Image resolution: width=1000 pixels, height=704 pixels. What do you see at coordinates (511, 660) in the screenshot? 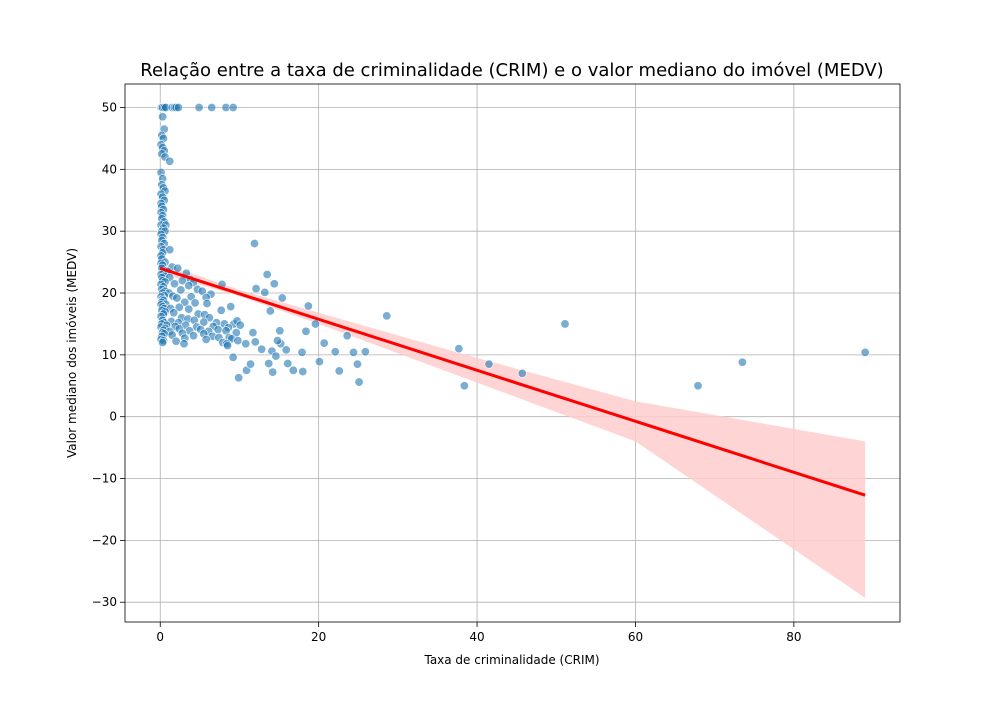
I see `x-axis-label: Taxa de criminalidade (CRIM)` at bounding box center [511, 660].